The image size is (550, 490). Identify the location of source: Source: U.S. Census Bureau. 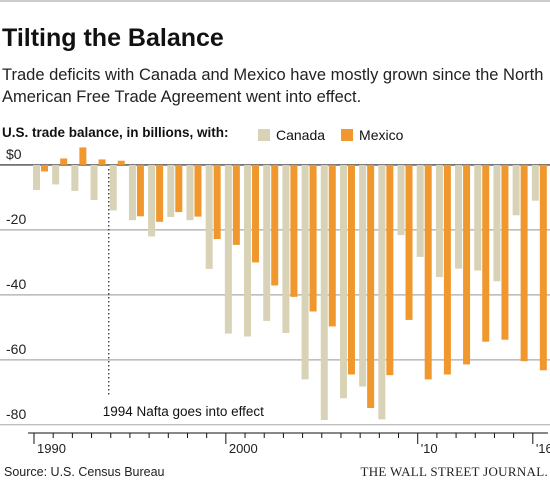
(84, 472).